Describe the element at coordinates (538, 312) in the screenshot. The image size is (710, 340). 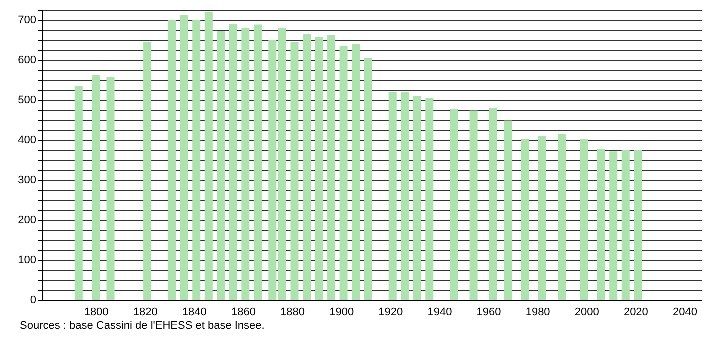
I see `x-tick-label: 1980` at that location.